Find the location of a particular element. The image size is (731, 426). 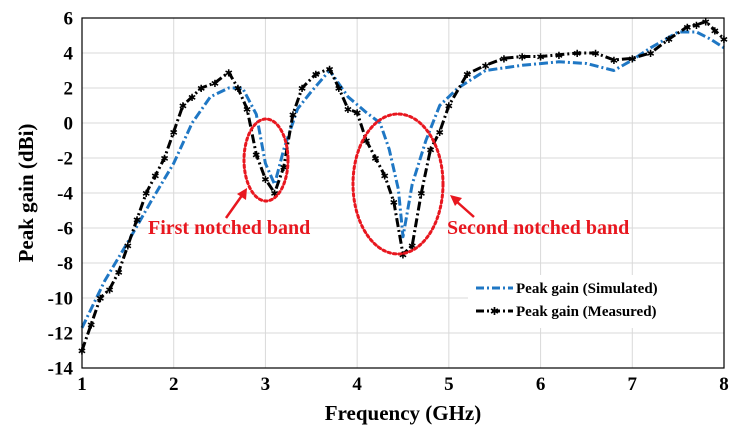

second-notch-ellipse is located at coordinates (398, 184).